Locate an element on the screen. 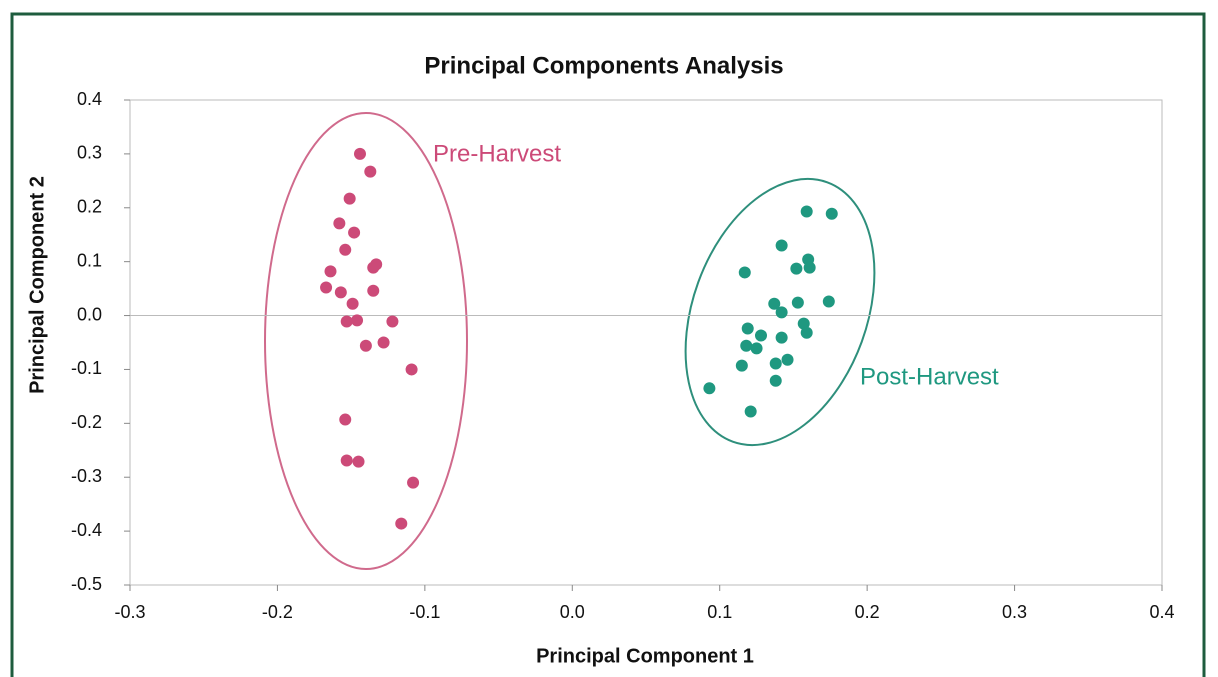 This screenshot has width=1218, height=677. y-tick-label: 0.4 is located at coordinates (89, 99).